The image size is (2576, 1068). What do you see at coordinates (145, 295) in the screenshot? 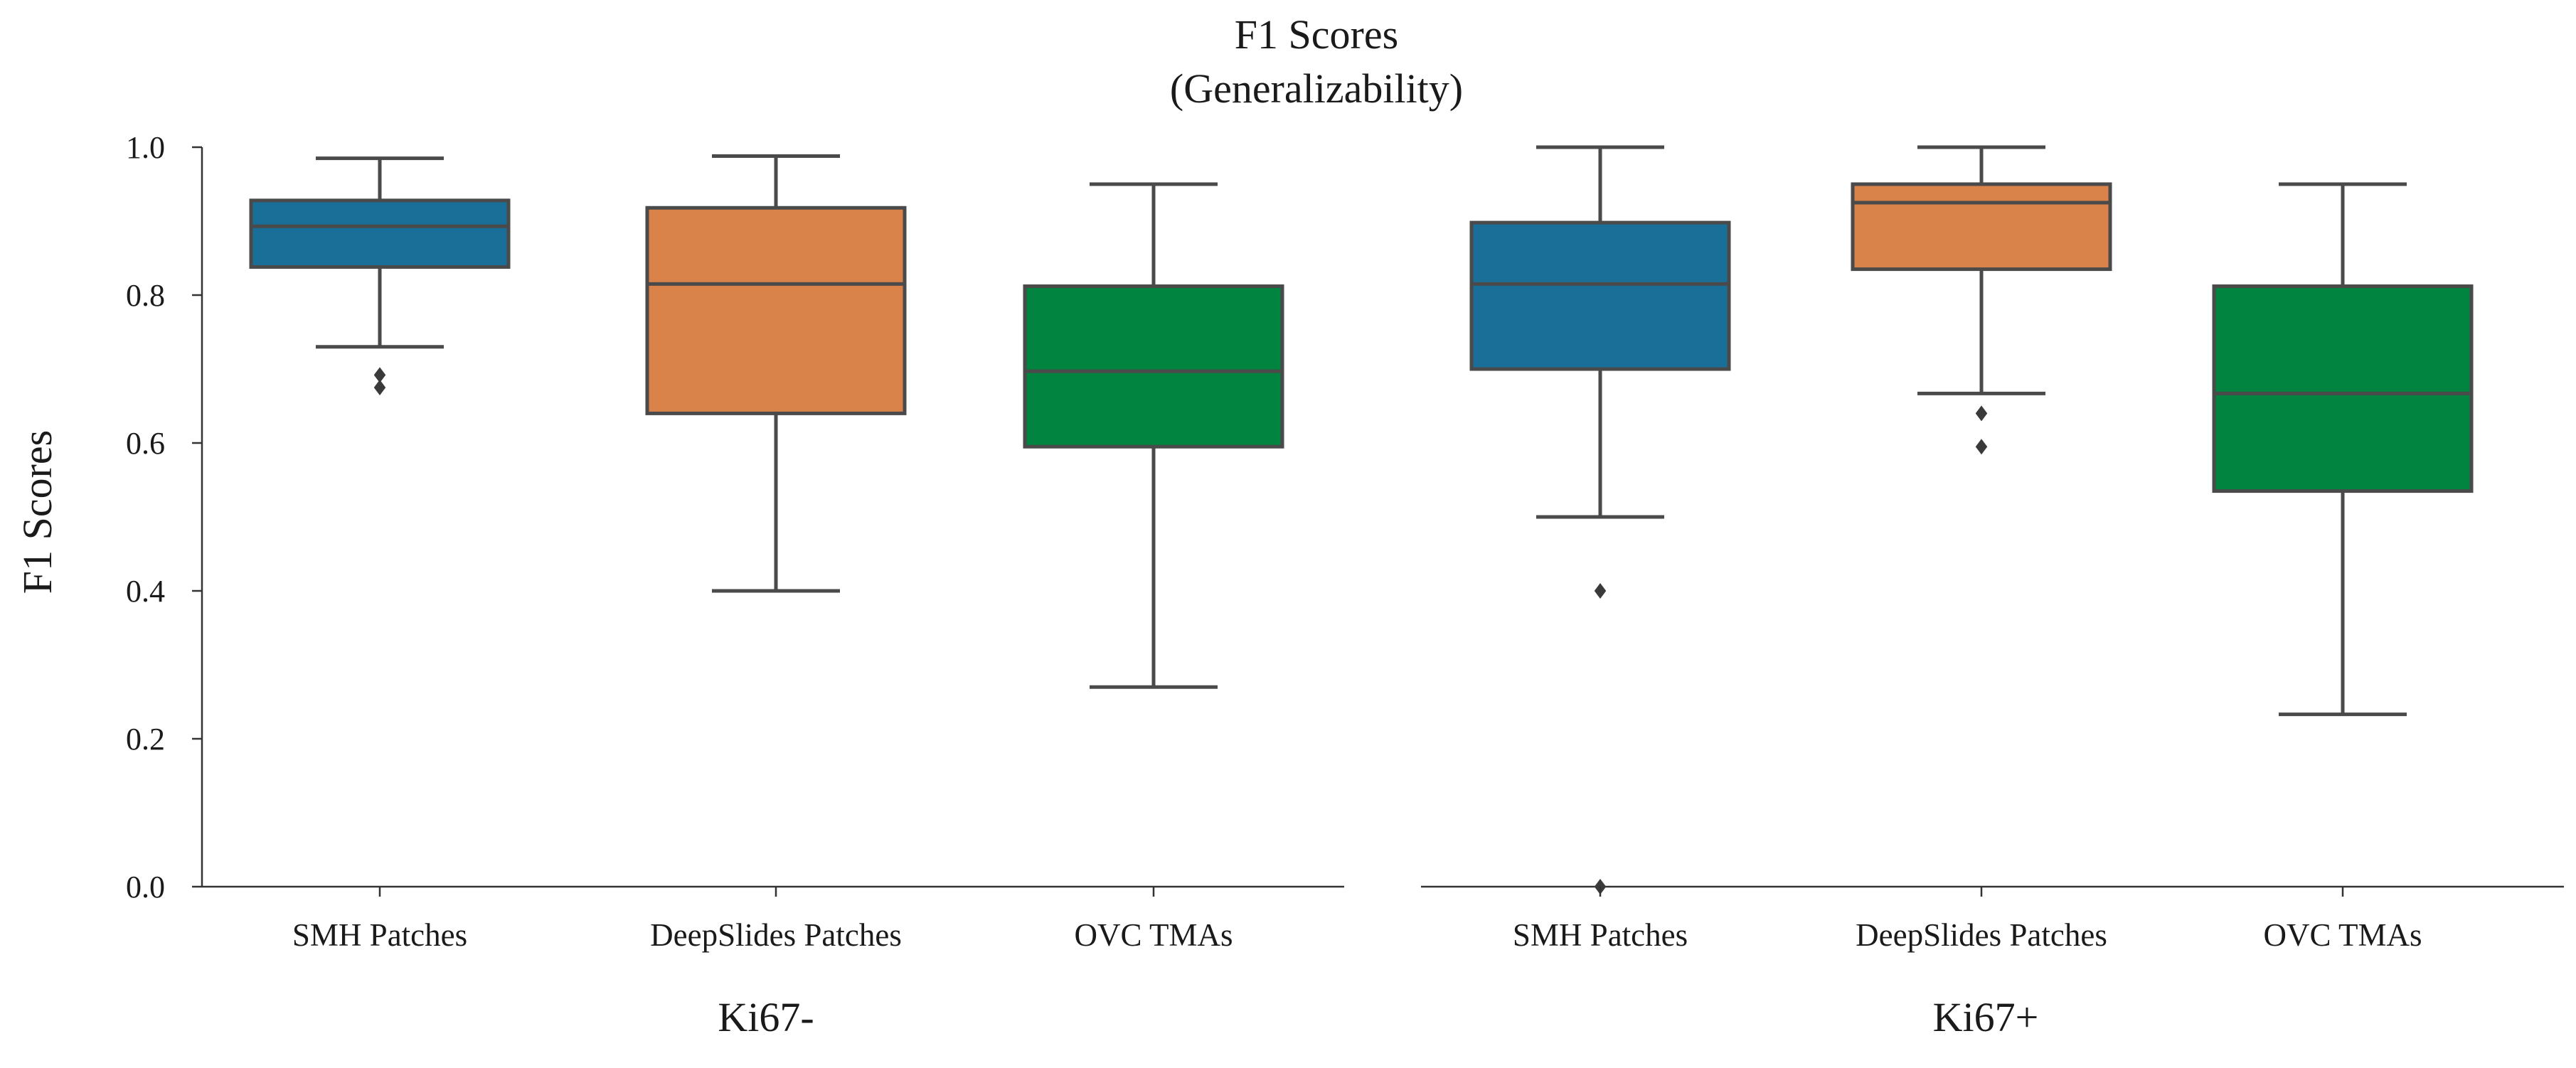
I see `y-tick-label-4: 0.8` at bounding box center [145, 295].